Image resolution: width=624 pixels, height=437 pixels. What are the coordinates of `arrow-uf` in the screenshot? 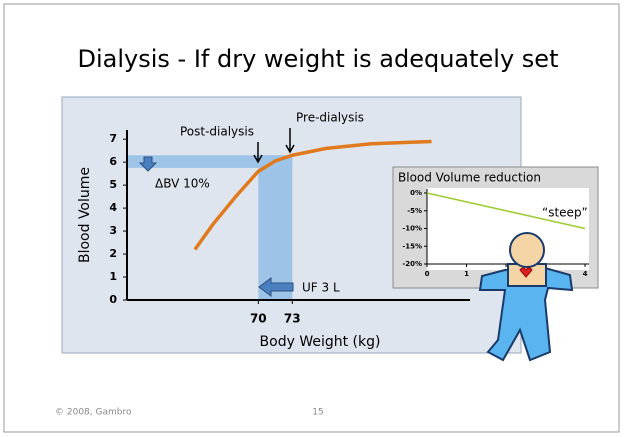 It's located at (276, 287).